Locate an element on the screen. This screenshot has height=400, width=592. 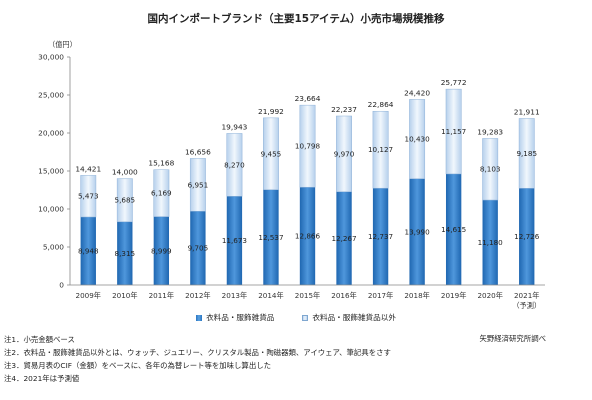
x-tick-label: 2019年 is located at coordinates (453, 295).